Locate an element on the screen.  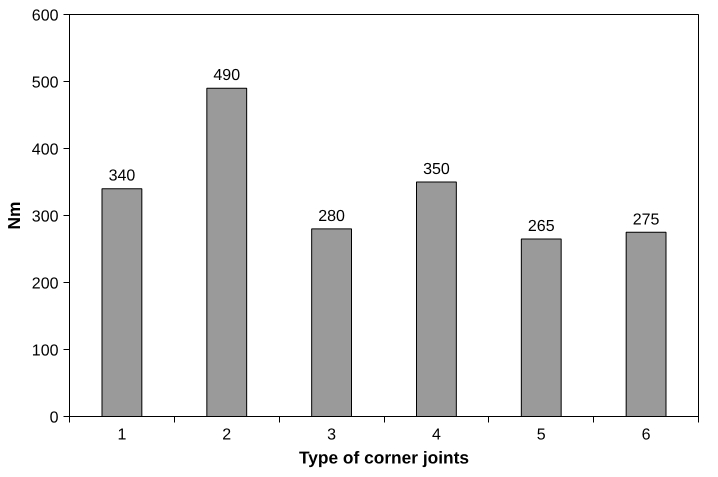
x-axis-title: Type of corner joints is located at coordinates (384, 458).